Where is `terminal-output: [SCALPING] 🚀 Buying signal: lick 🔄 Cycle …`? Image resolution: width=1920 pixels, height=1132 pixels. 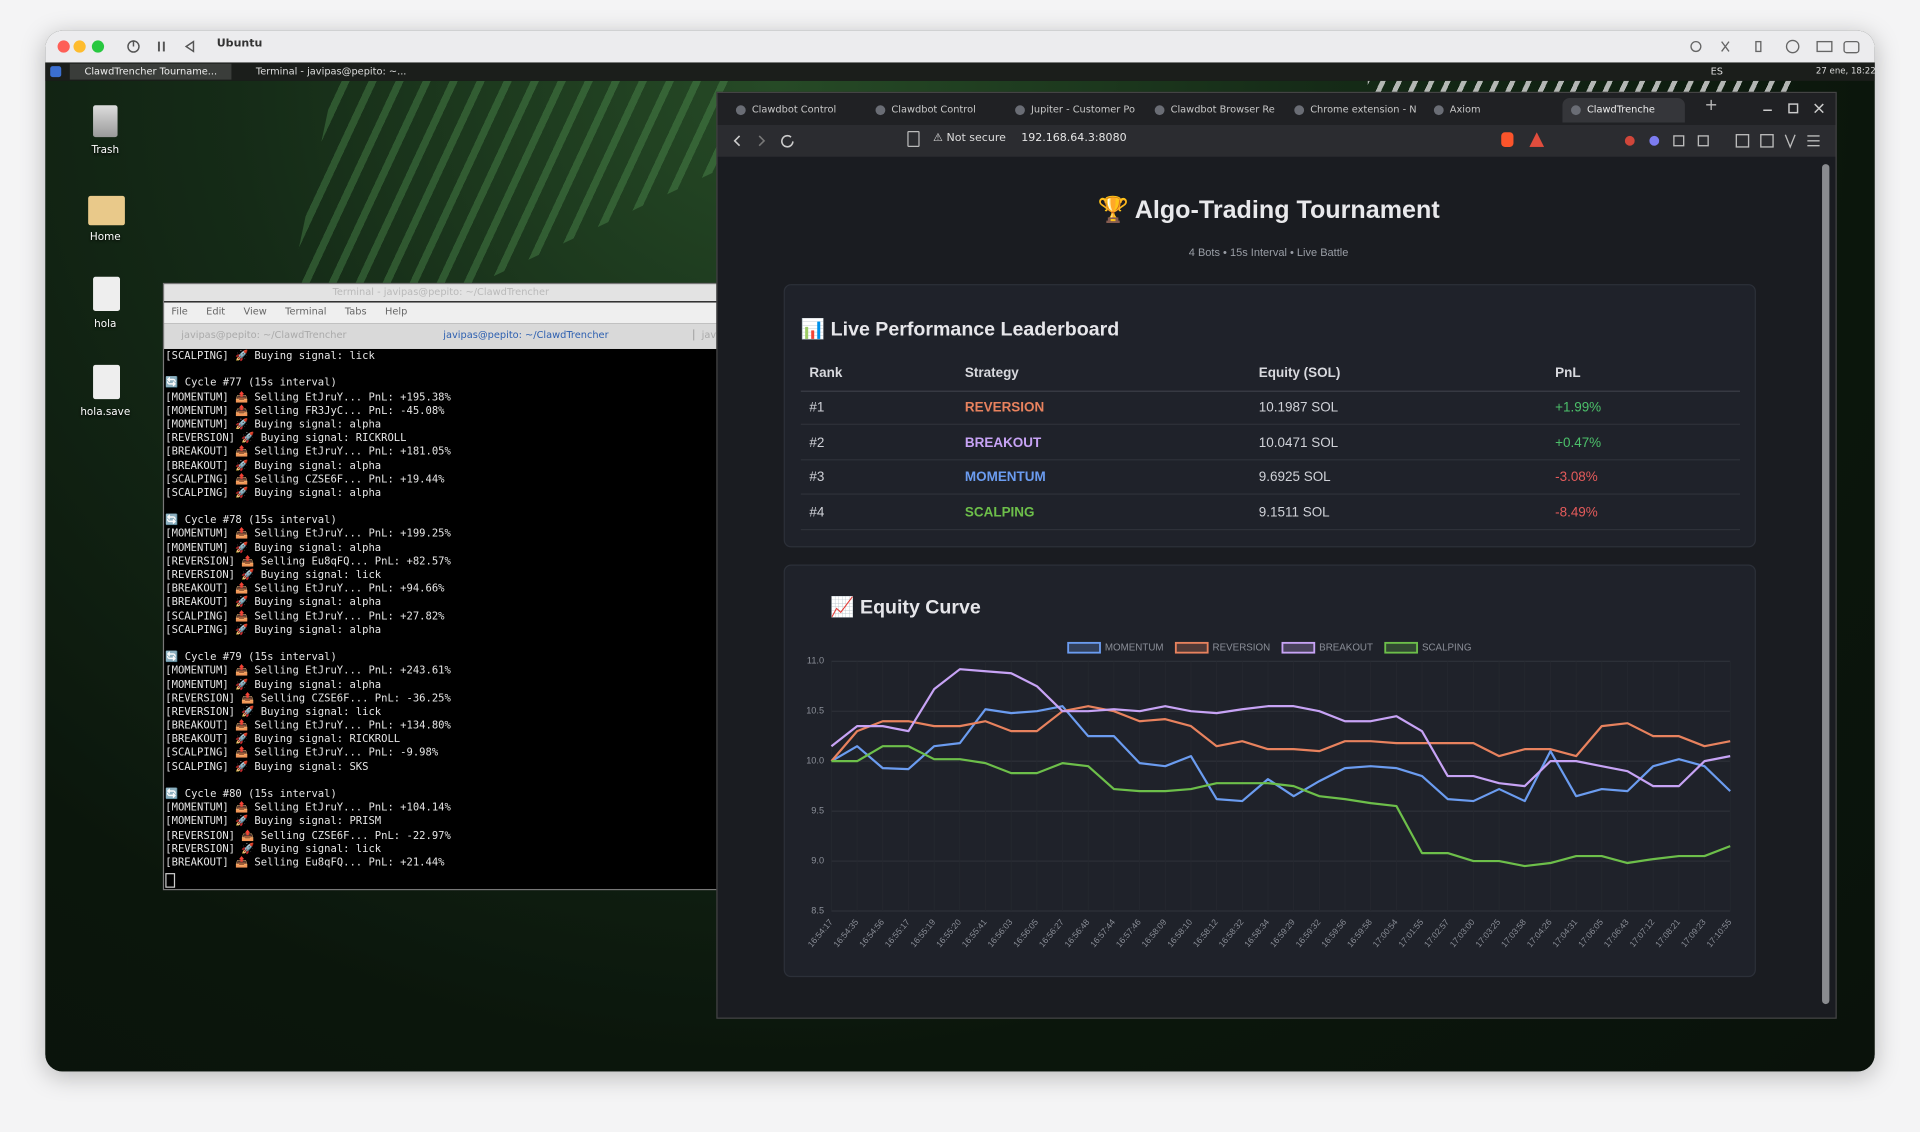
terminal-output: [SCALPING] 🚀 Buying signal: lick 🔄 Cycle … is located at coordinates (440, 617).